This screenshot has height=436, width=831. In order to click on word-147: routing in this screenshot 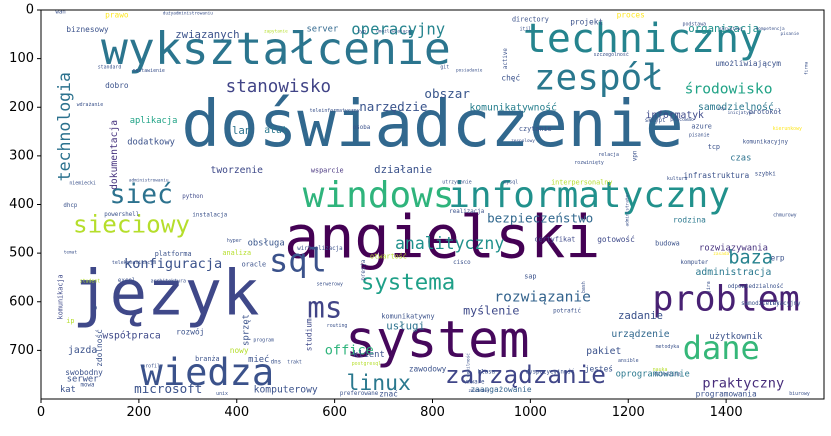, I will do `click(337, 326)`.